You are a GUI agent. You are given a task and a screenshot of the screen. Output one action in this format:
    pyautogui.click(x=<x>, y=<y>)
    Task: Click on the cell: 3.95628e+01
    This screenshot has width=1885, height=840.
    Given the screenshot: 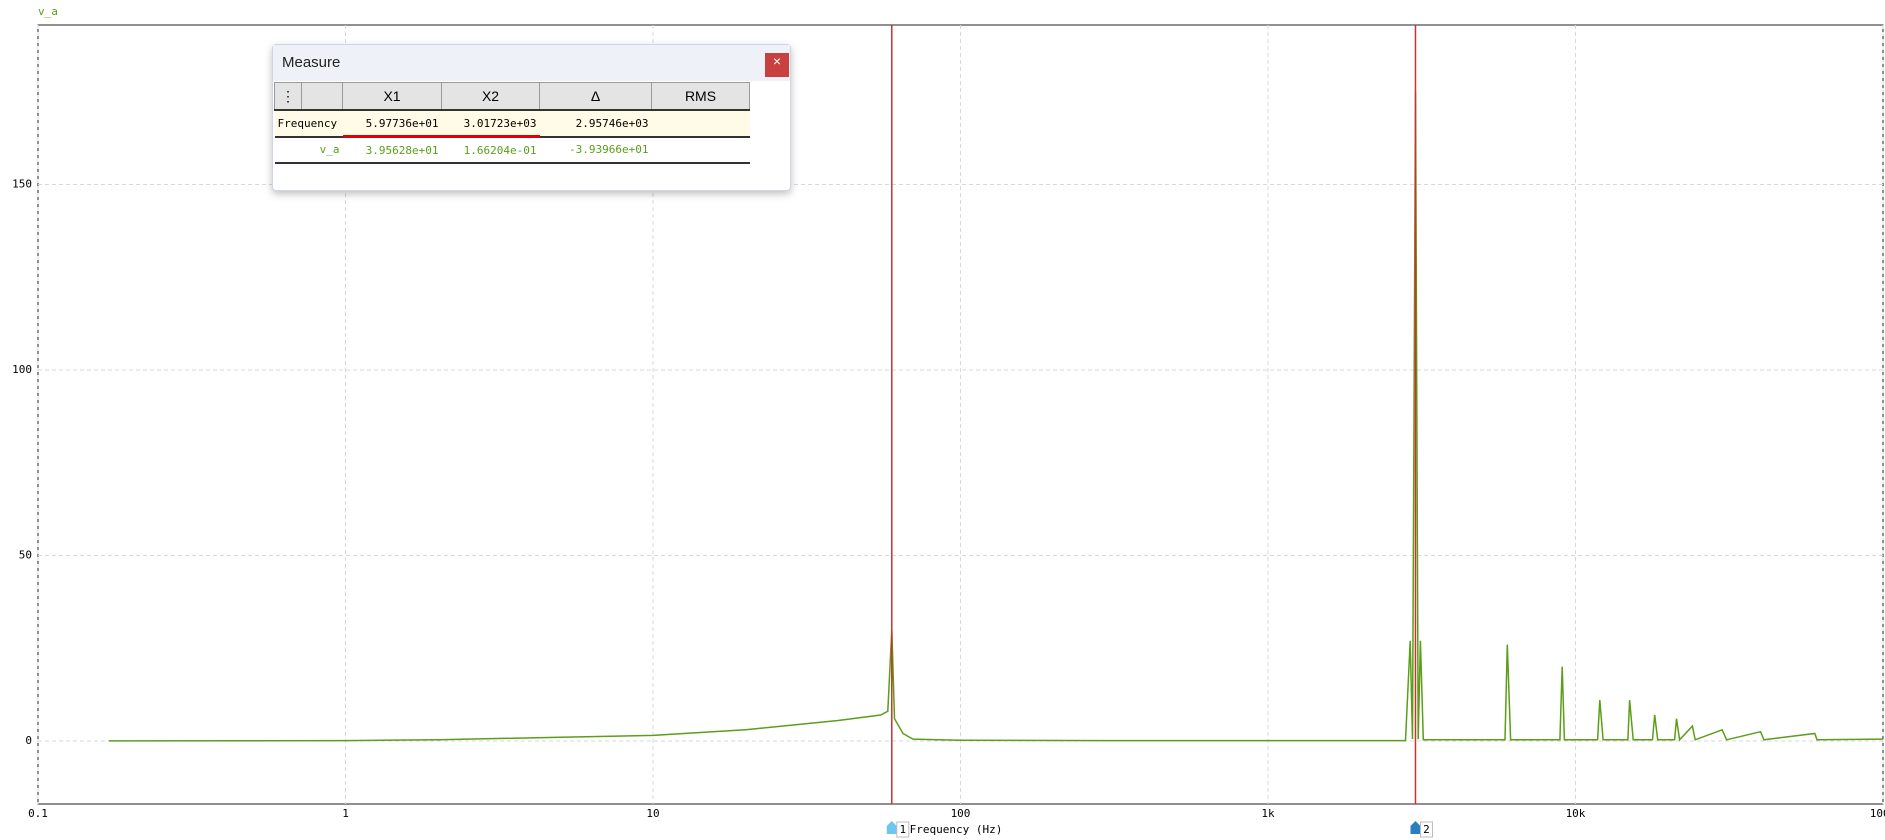 What is the action you would take?
    pyautogui.click(x=392, y=150)
    